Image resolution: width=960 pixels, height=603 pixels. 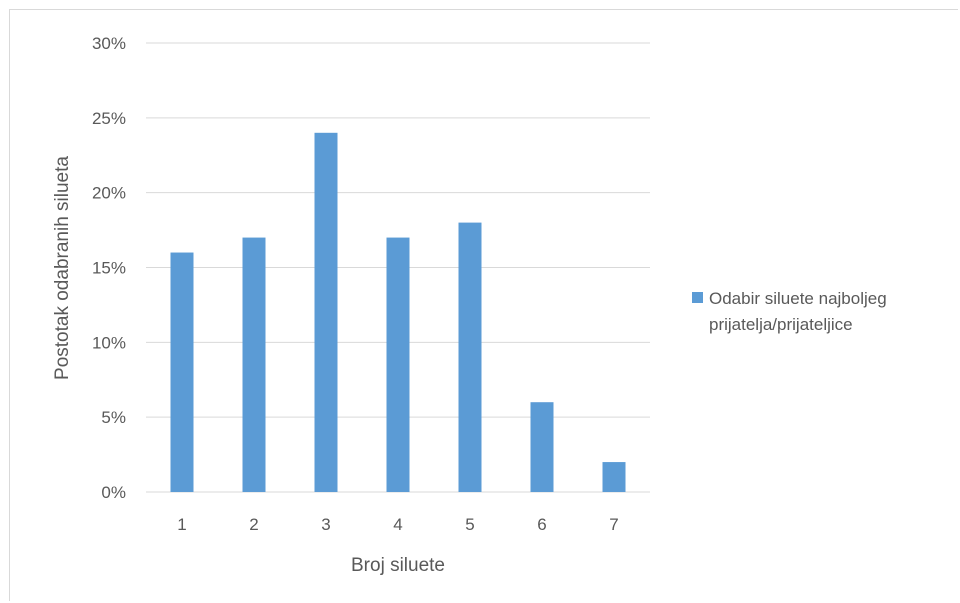 I want to click on y-tick-label: 10%, so click(x=109, y=342).